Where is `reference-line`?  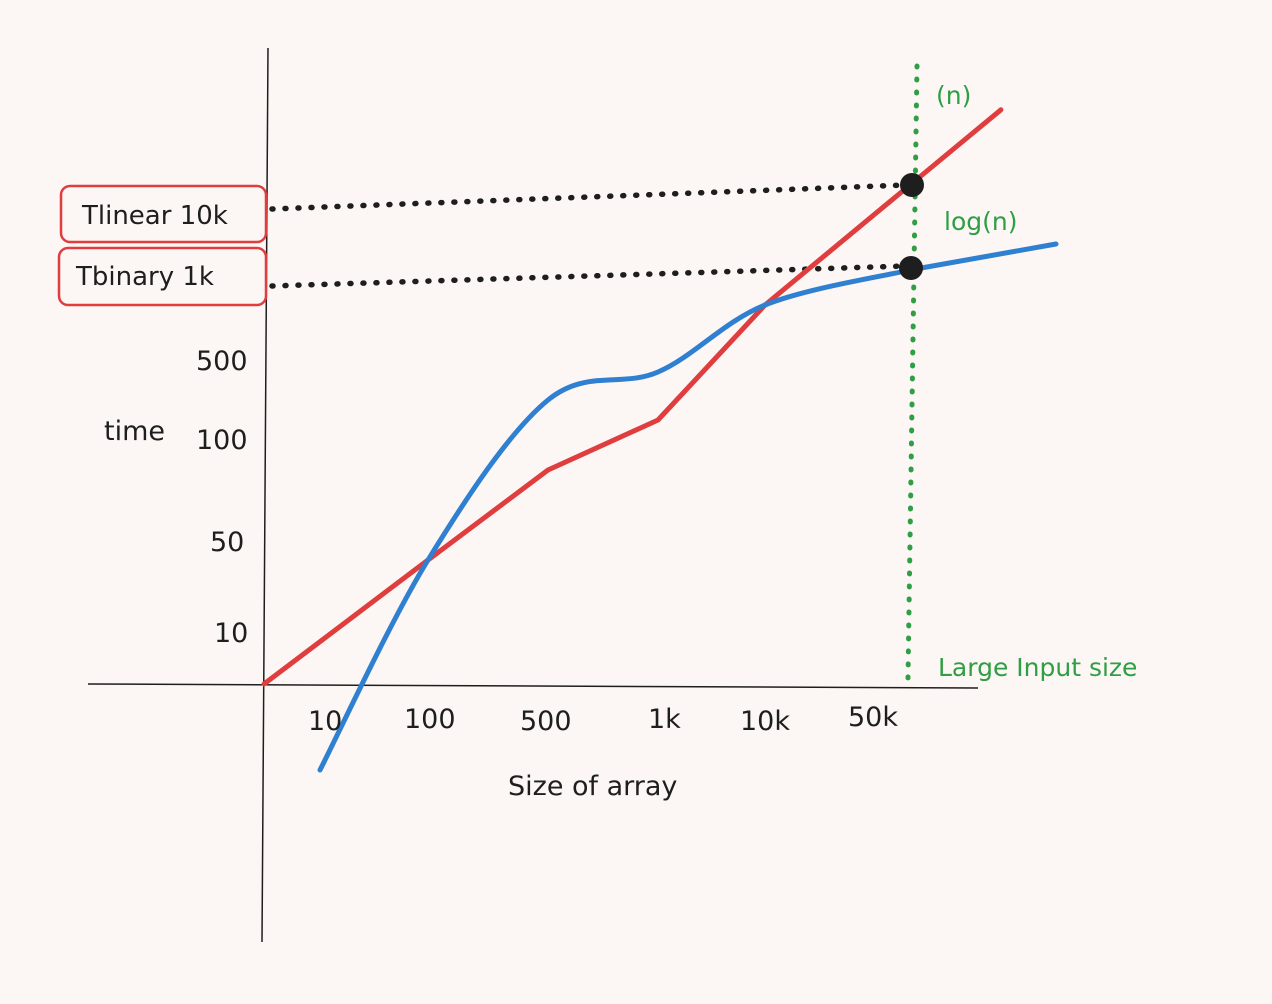 reference-line is located at coordinates (912, 372).